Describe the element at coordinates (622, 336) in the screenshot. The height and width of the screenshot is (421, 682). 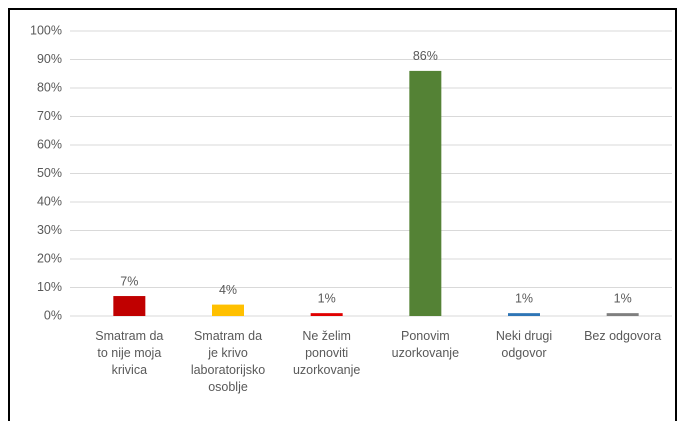
I see `x-tick-label: Bez odgovora` at that location.